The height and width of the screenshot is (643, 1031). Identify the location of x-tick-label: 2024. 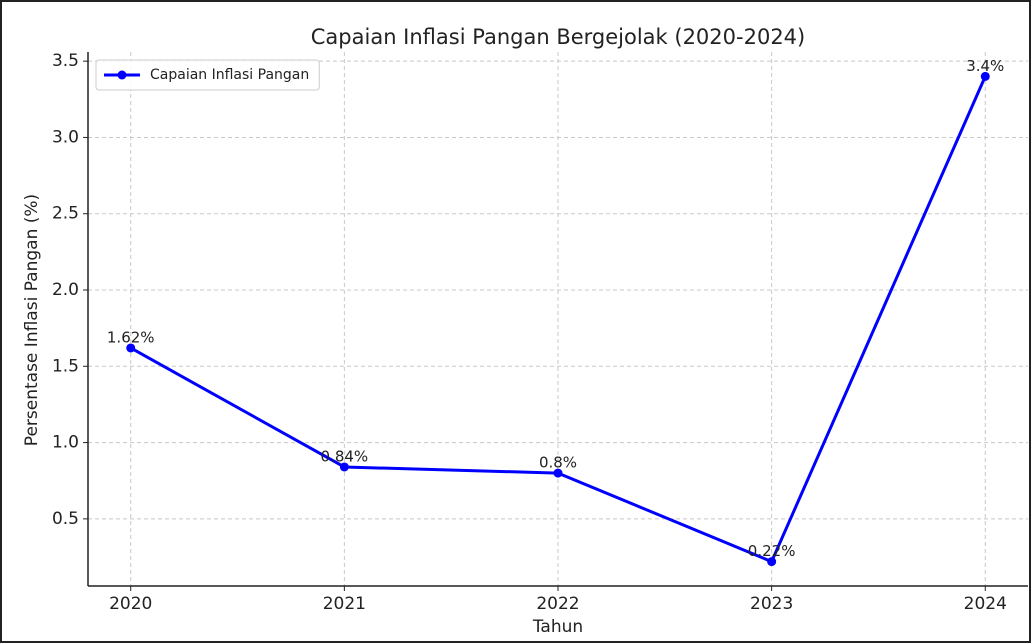
(985, 604).